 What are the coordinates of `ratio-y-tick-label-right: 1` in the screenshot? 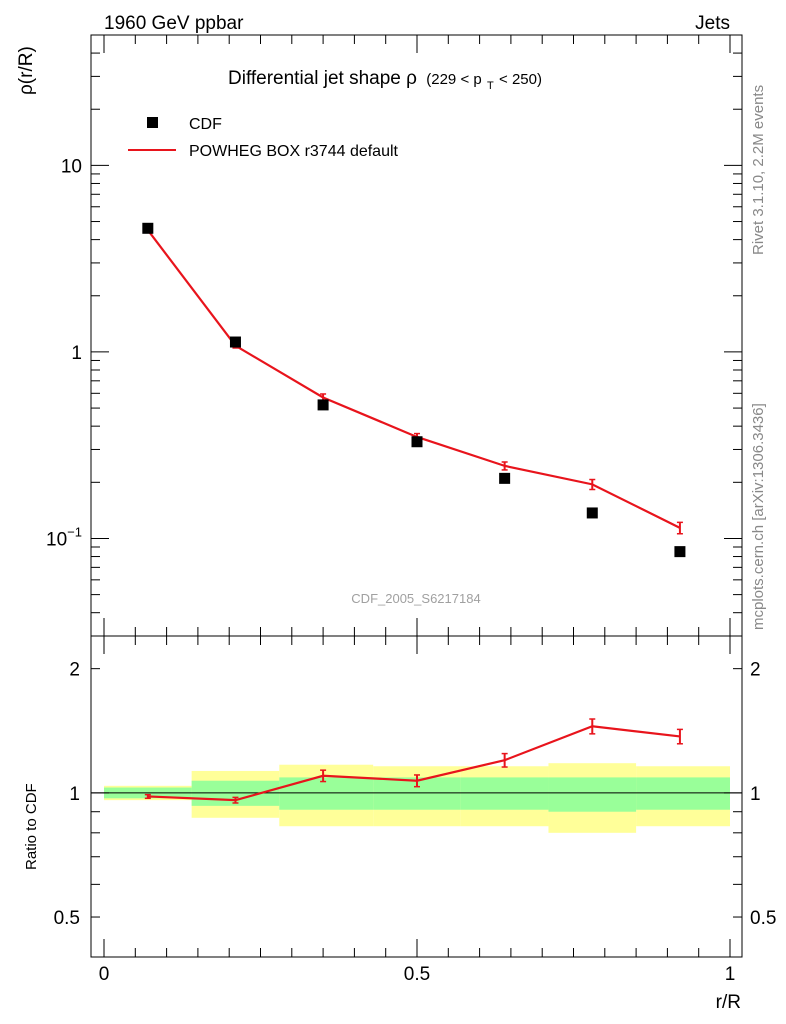 It's located at (755, 794).